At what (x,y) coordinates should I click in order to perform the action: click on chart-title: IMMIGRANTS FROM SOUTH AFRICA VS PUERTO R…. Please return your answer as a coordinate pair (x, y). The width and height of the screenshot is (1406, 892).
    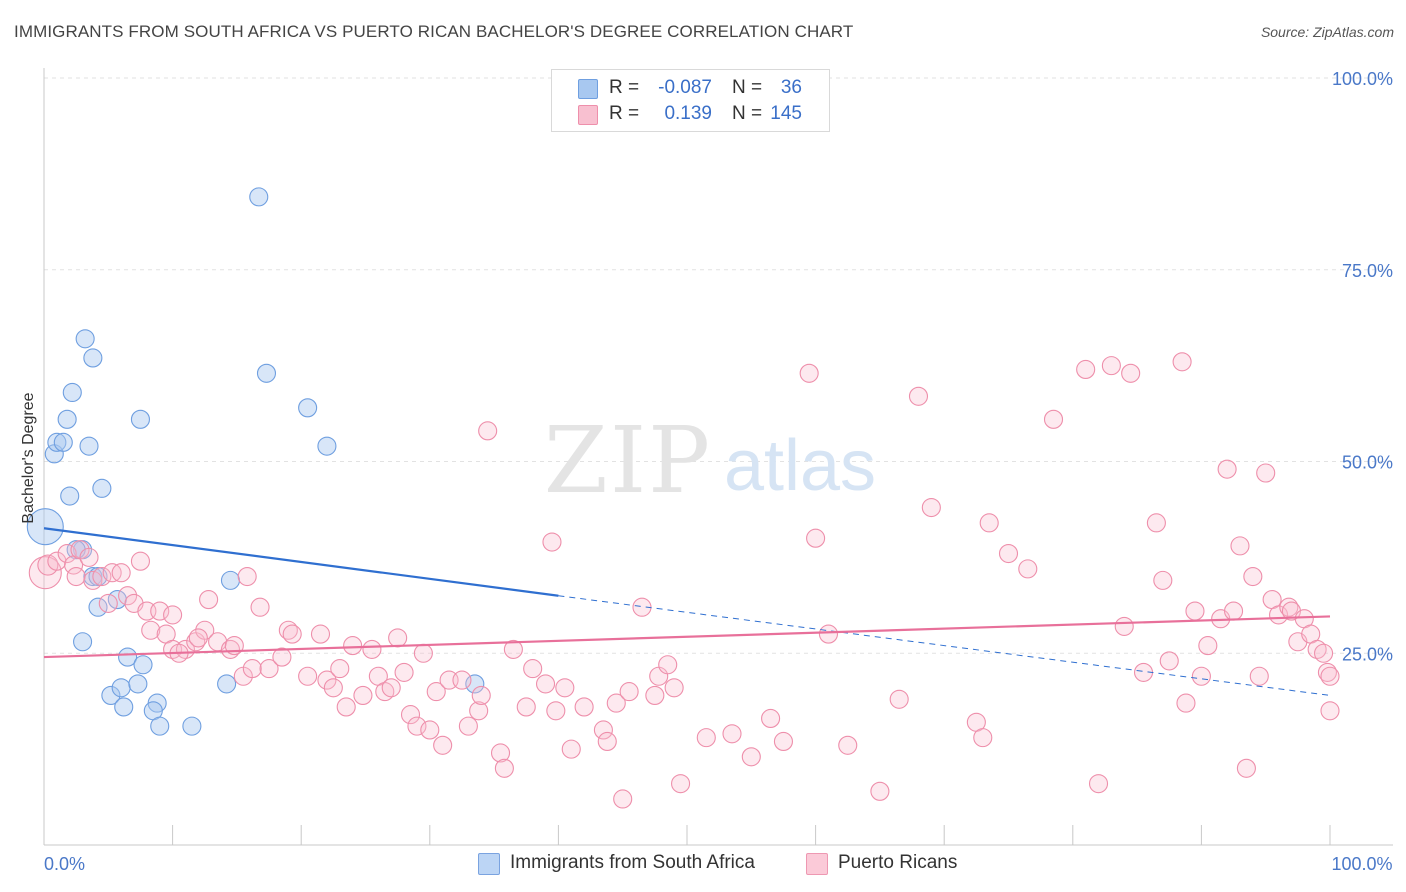
    Looking at the image, I should click on (434, 31).